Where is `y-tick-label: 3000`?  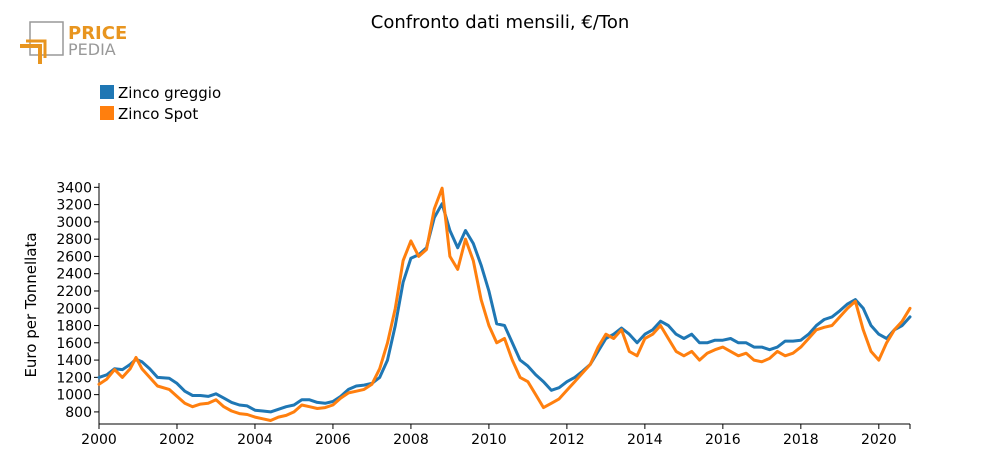 y-tick-label: 3000 is located at coordinates (74, 223).